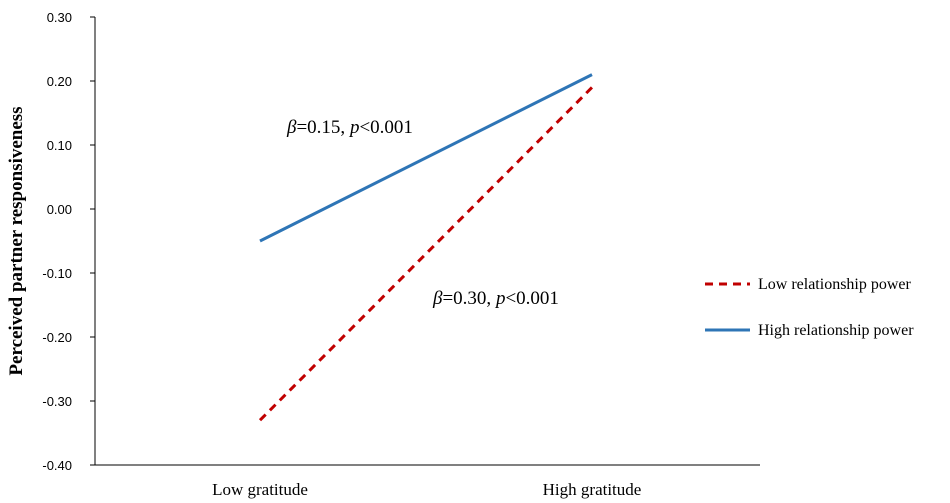 The image size is (950, 503). I want to click on annotation-high-ptext: <0.001, so click(385, 127).